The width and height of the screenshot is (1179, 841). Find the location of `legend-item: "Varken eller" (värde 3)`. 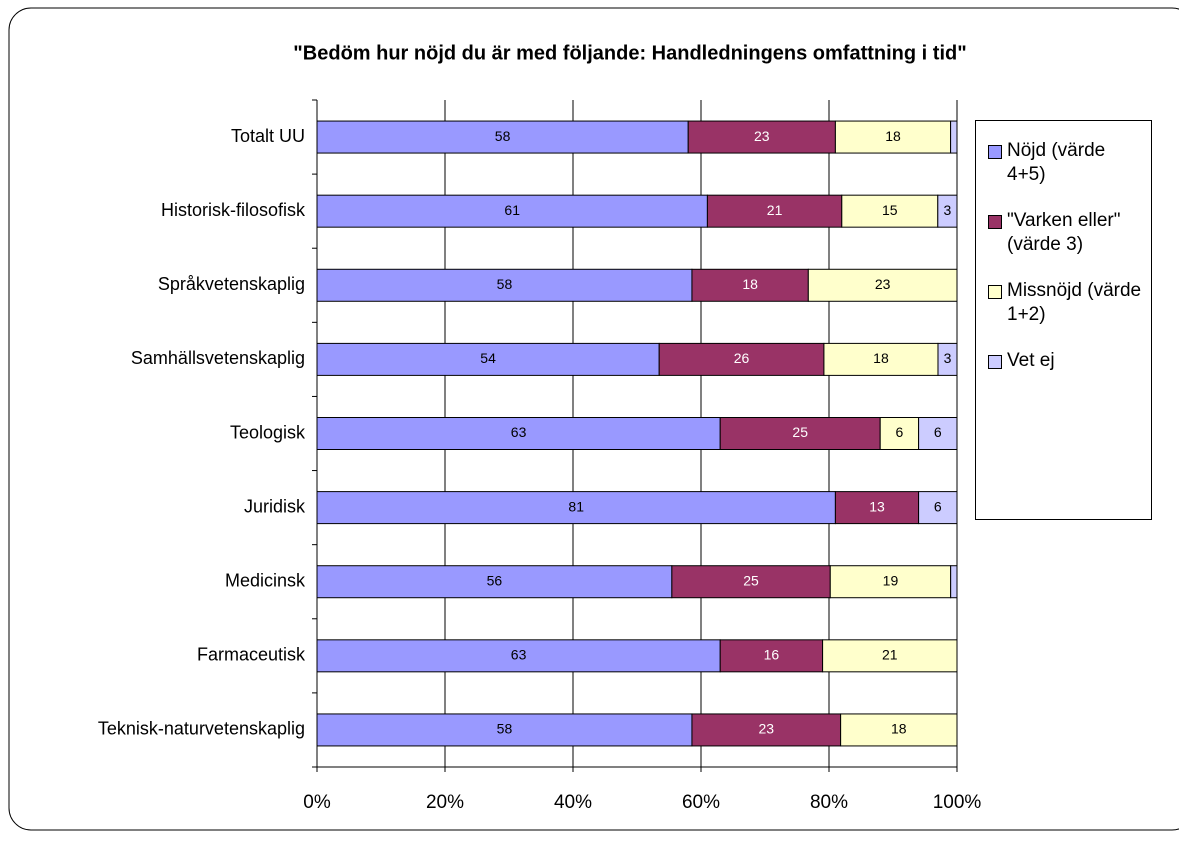

legend-item: "Varken eller" (värde 3) is located at coordinates (1065, 233).